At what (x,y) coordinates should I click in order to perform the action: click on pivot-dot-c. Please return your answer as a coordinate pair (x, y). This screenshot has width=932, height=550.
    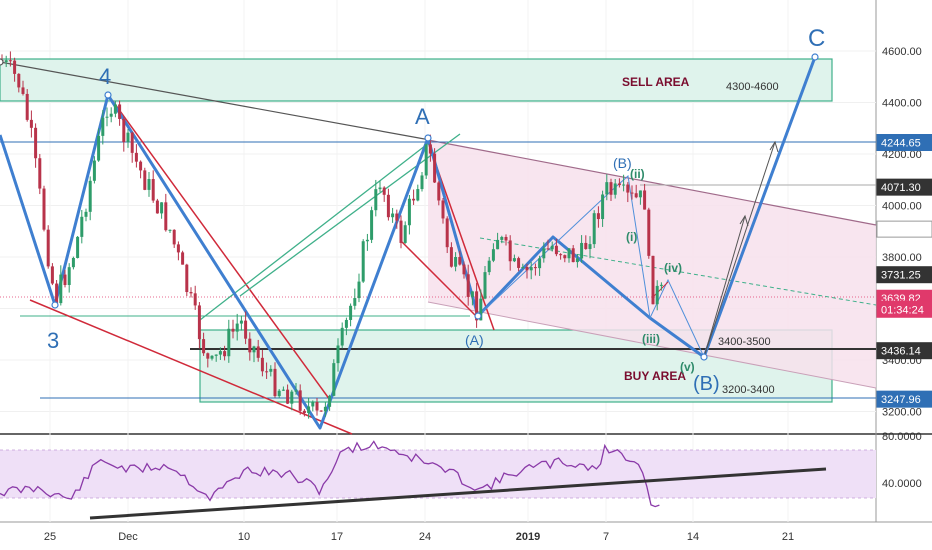
    Looking at the image, I should click on (815, 57).